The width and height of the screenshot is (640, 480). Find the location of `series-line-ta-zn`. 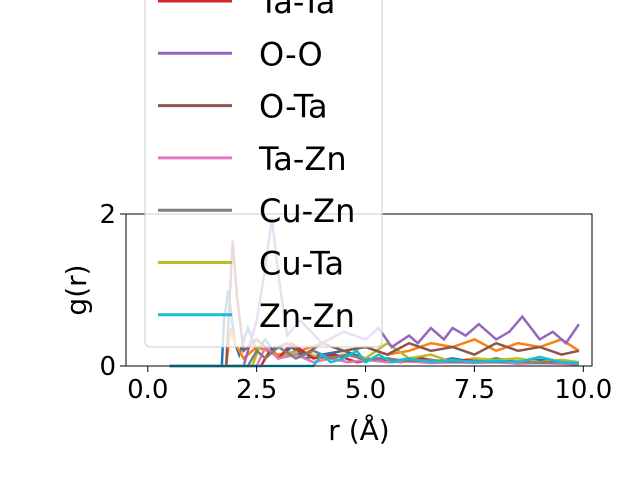

series-line-ta-zn is located at coordinates (374, 356).